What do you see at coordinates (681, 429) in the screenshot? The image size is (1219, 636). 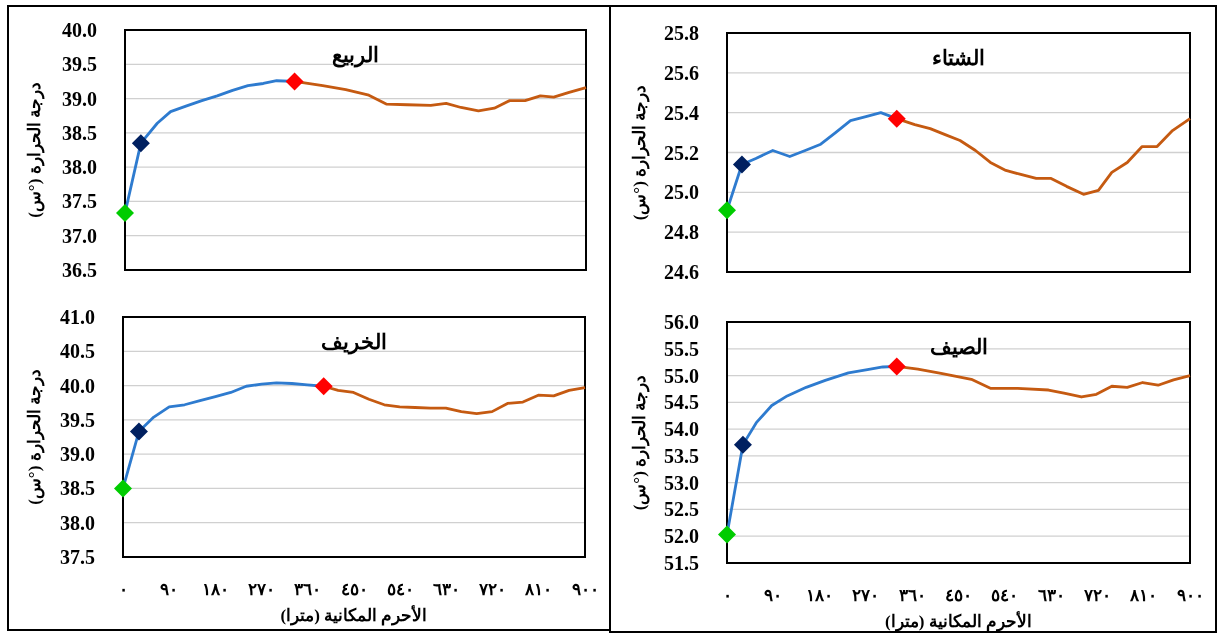 I see `y-tick-label: 54.0` at bounding box center [681, 429].